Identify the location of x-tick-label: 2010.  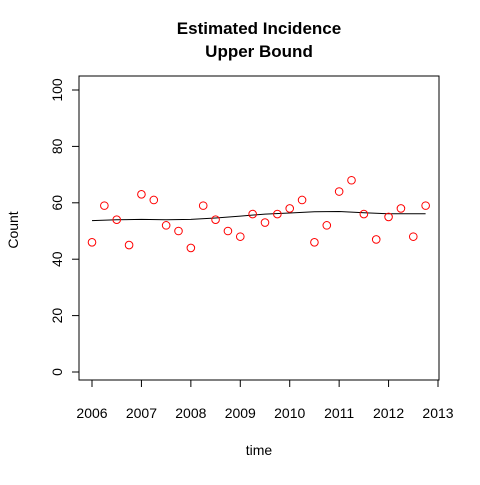
(289, 413).